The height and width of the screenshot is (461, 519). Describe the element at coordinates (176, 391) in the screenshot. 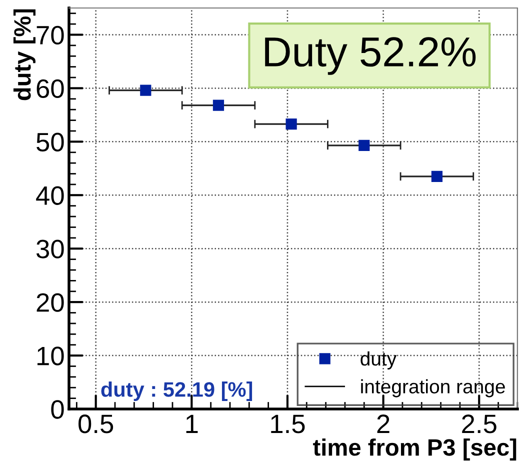

I see `annotation: duty : 52.19 [%]` at that location.